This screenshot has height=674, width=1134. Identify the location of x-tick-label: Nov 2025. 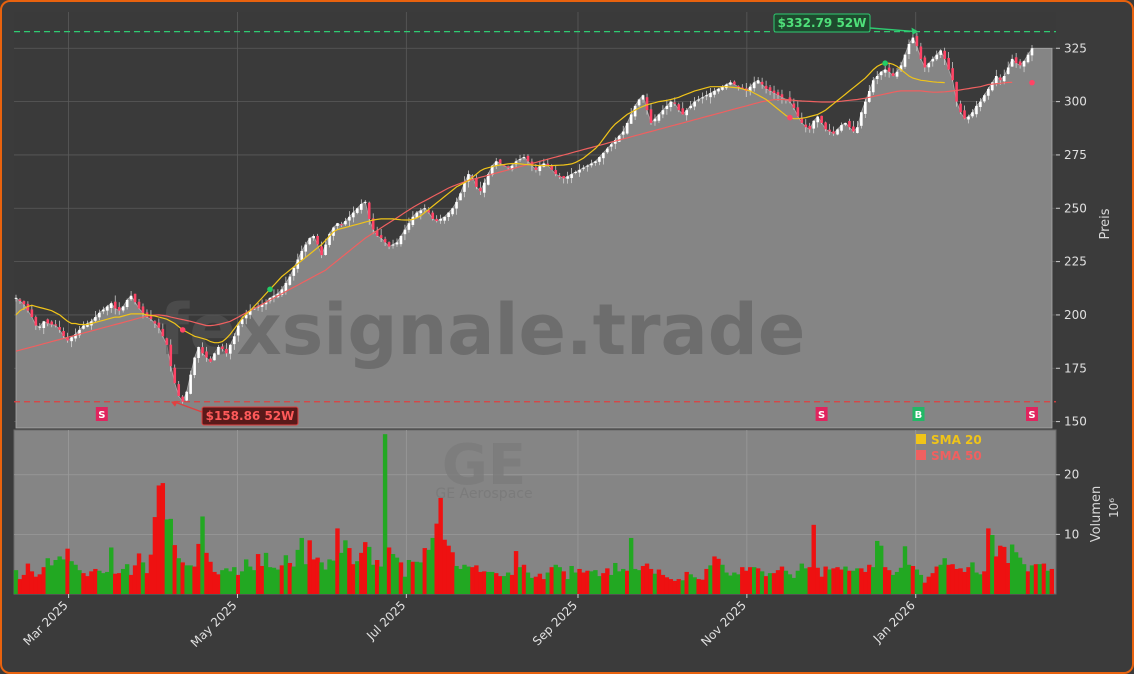
(723, 623).